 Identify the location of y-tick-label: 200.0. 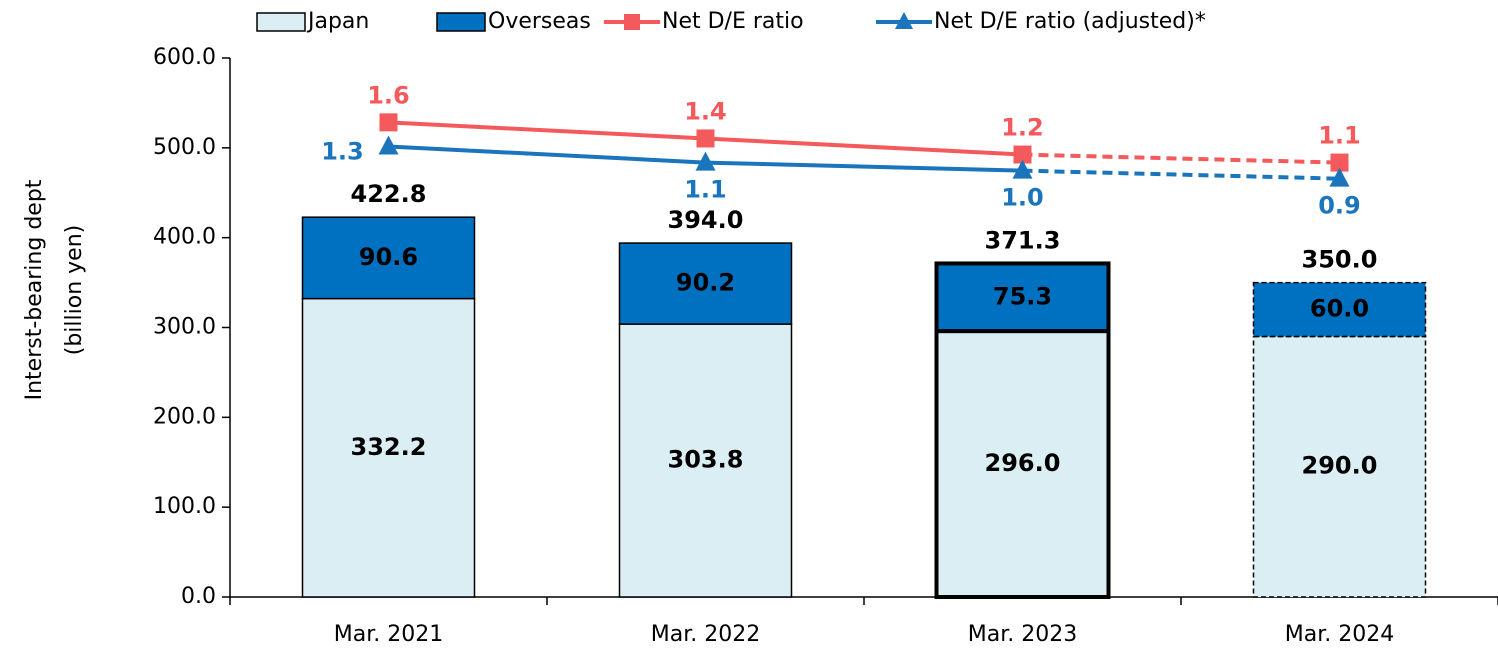
(184, 416).